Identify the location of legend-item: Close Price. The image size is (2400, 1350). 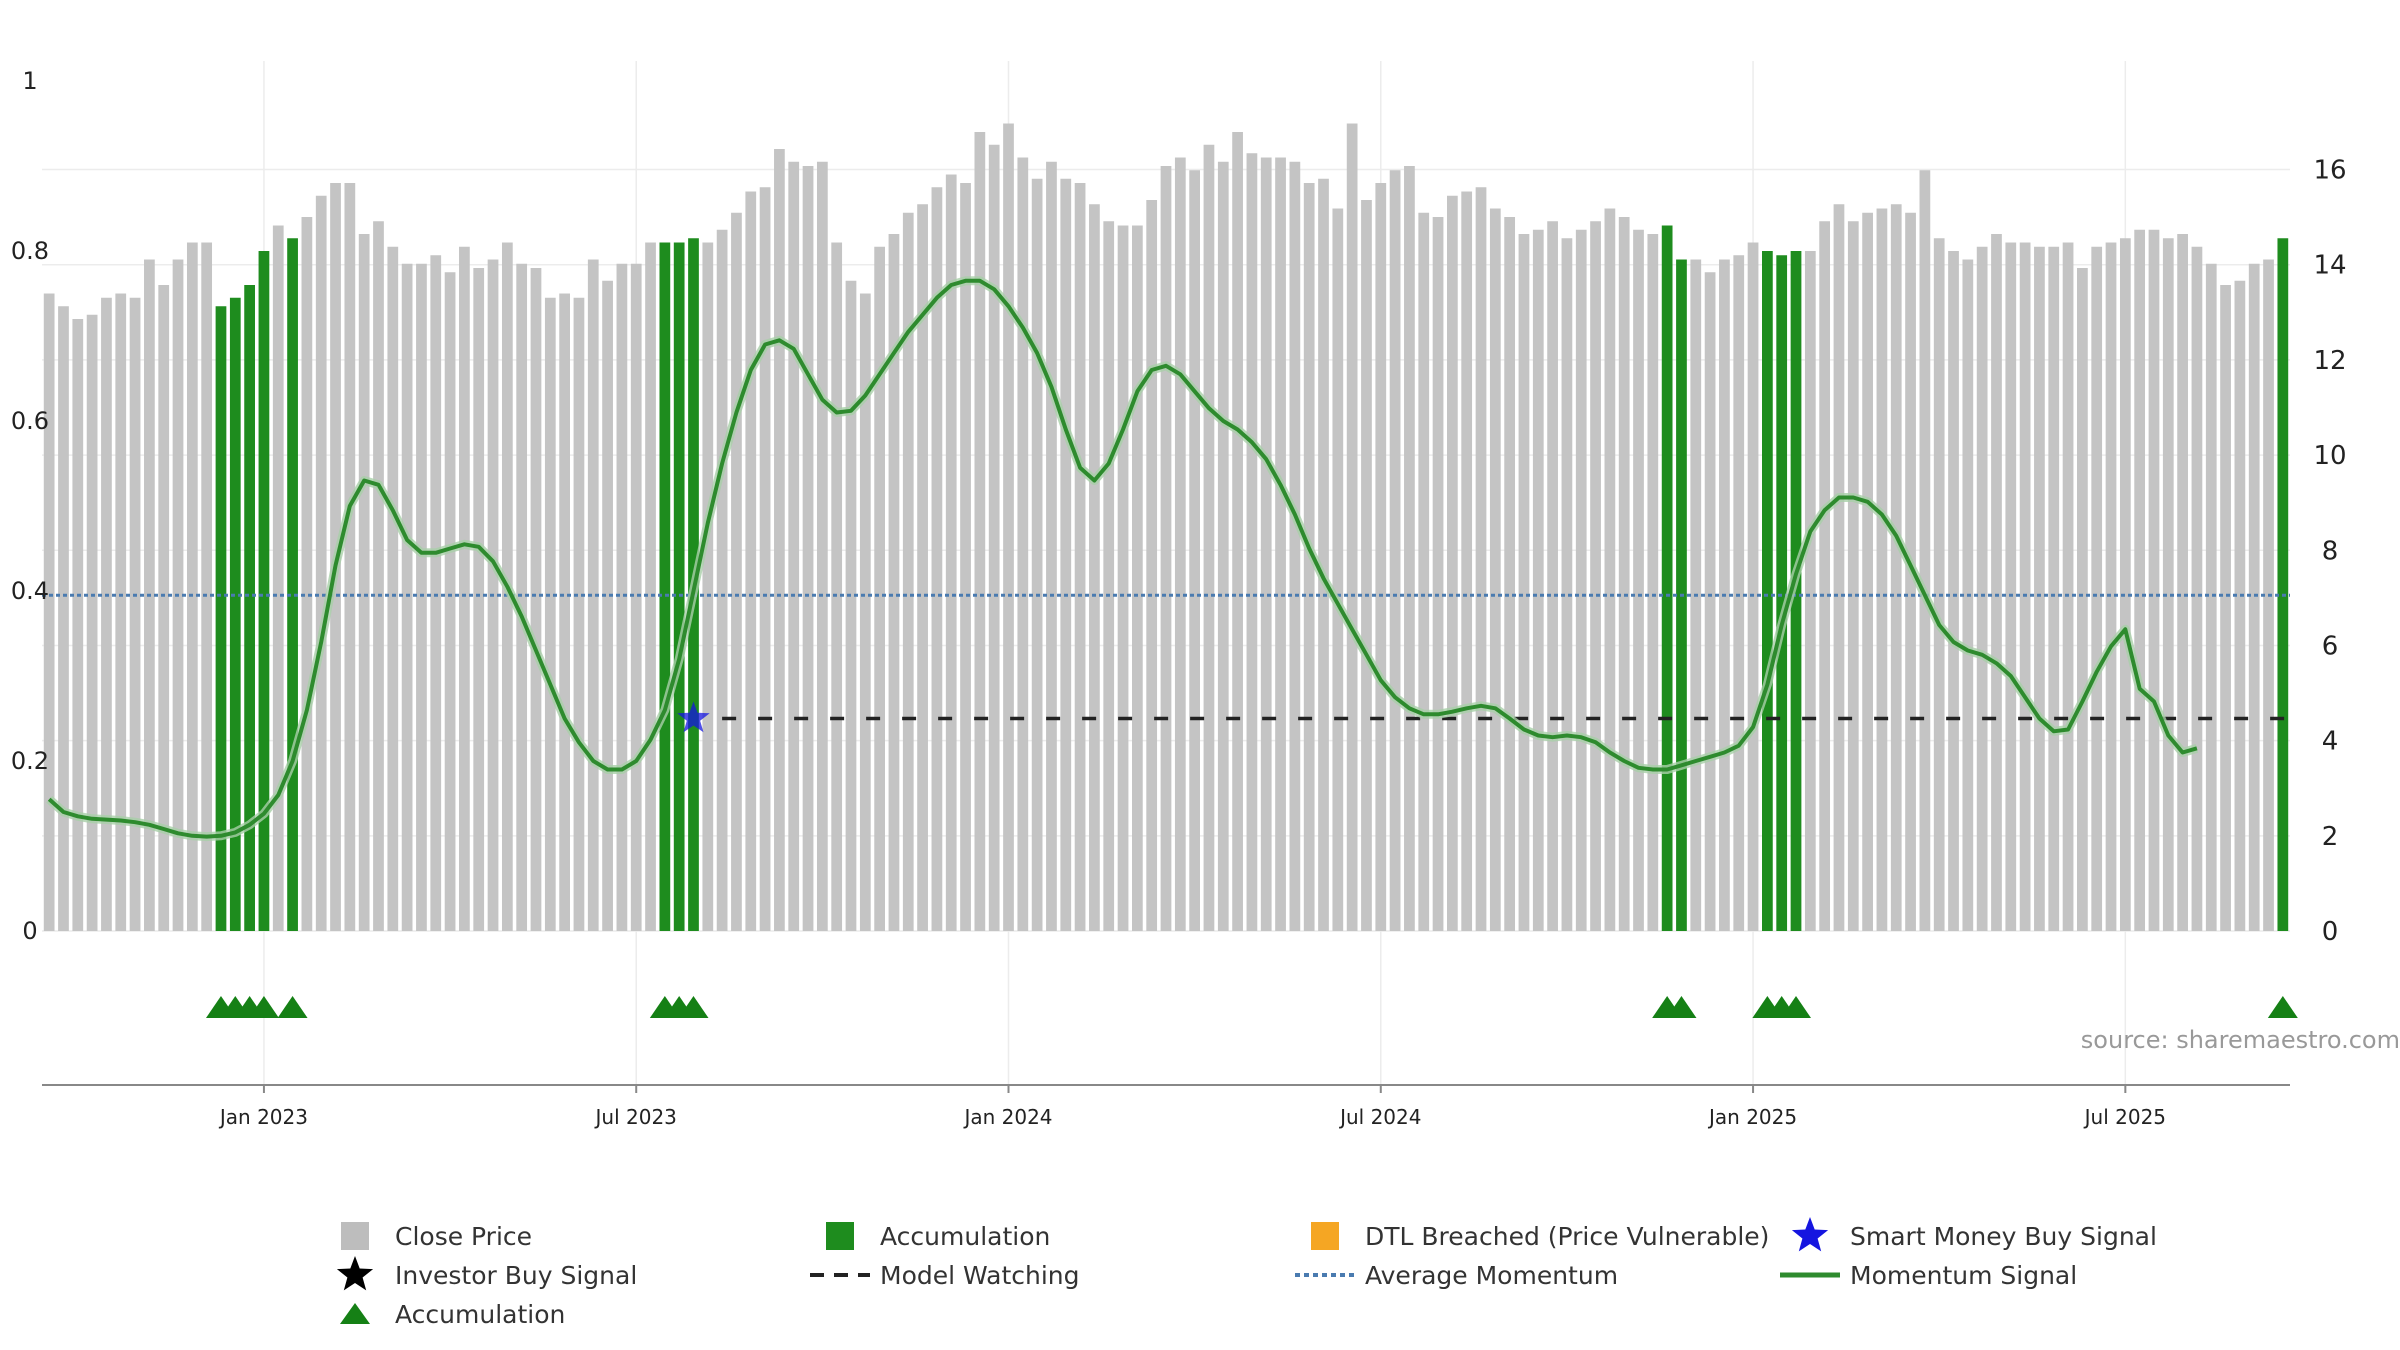
(436, 1236).